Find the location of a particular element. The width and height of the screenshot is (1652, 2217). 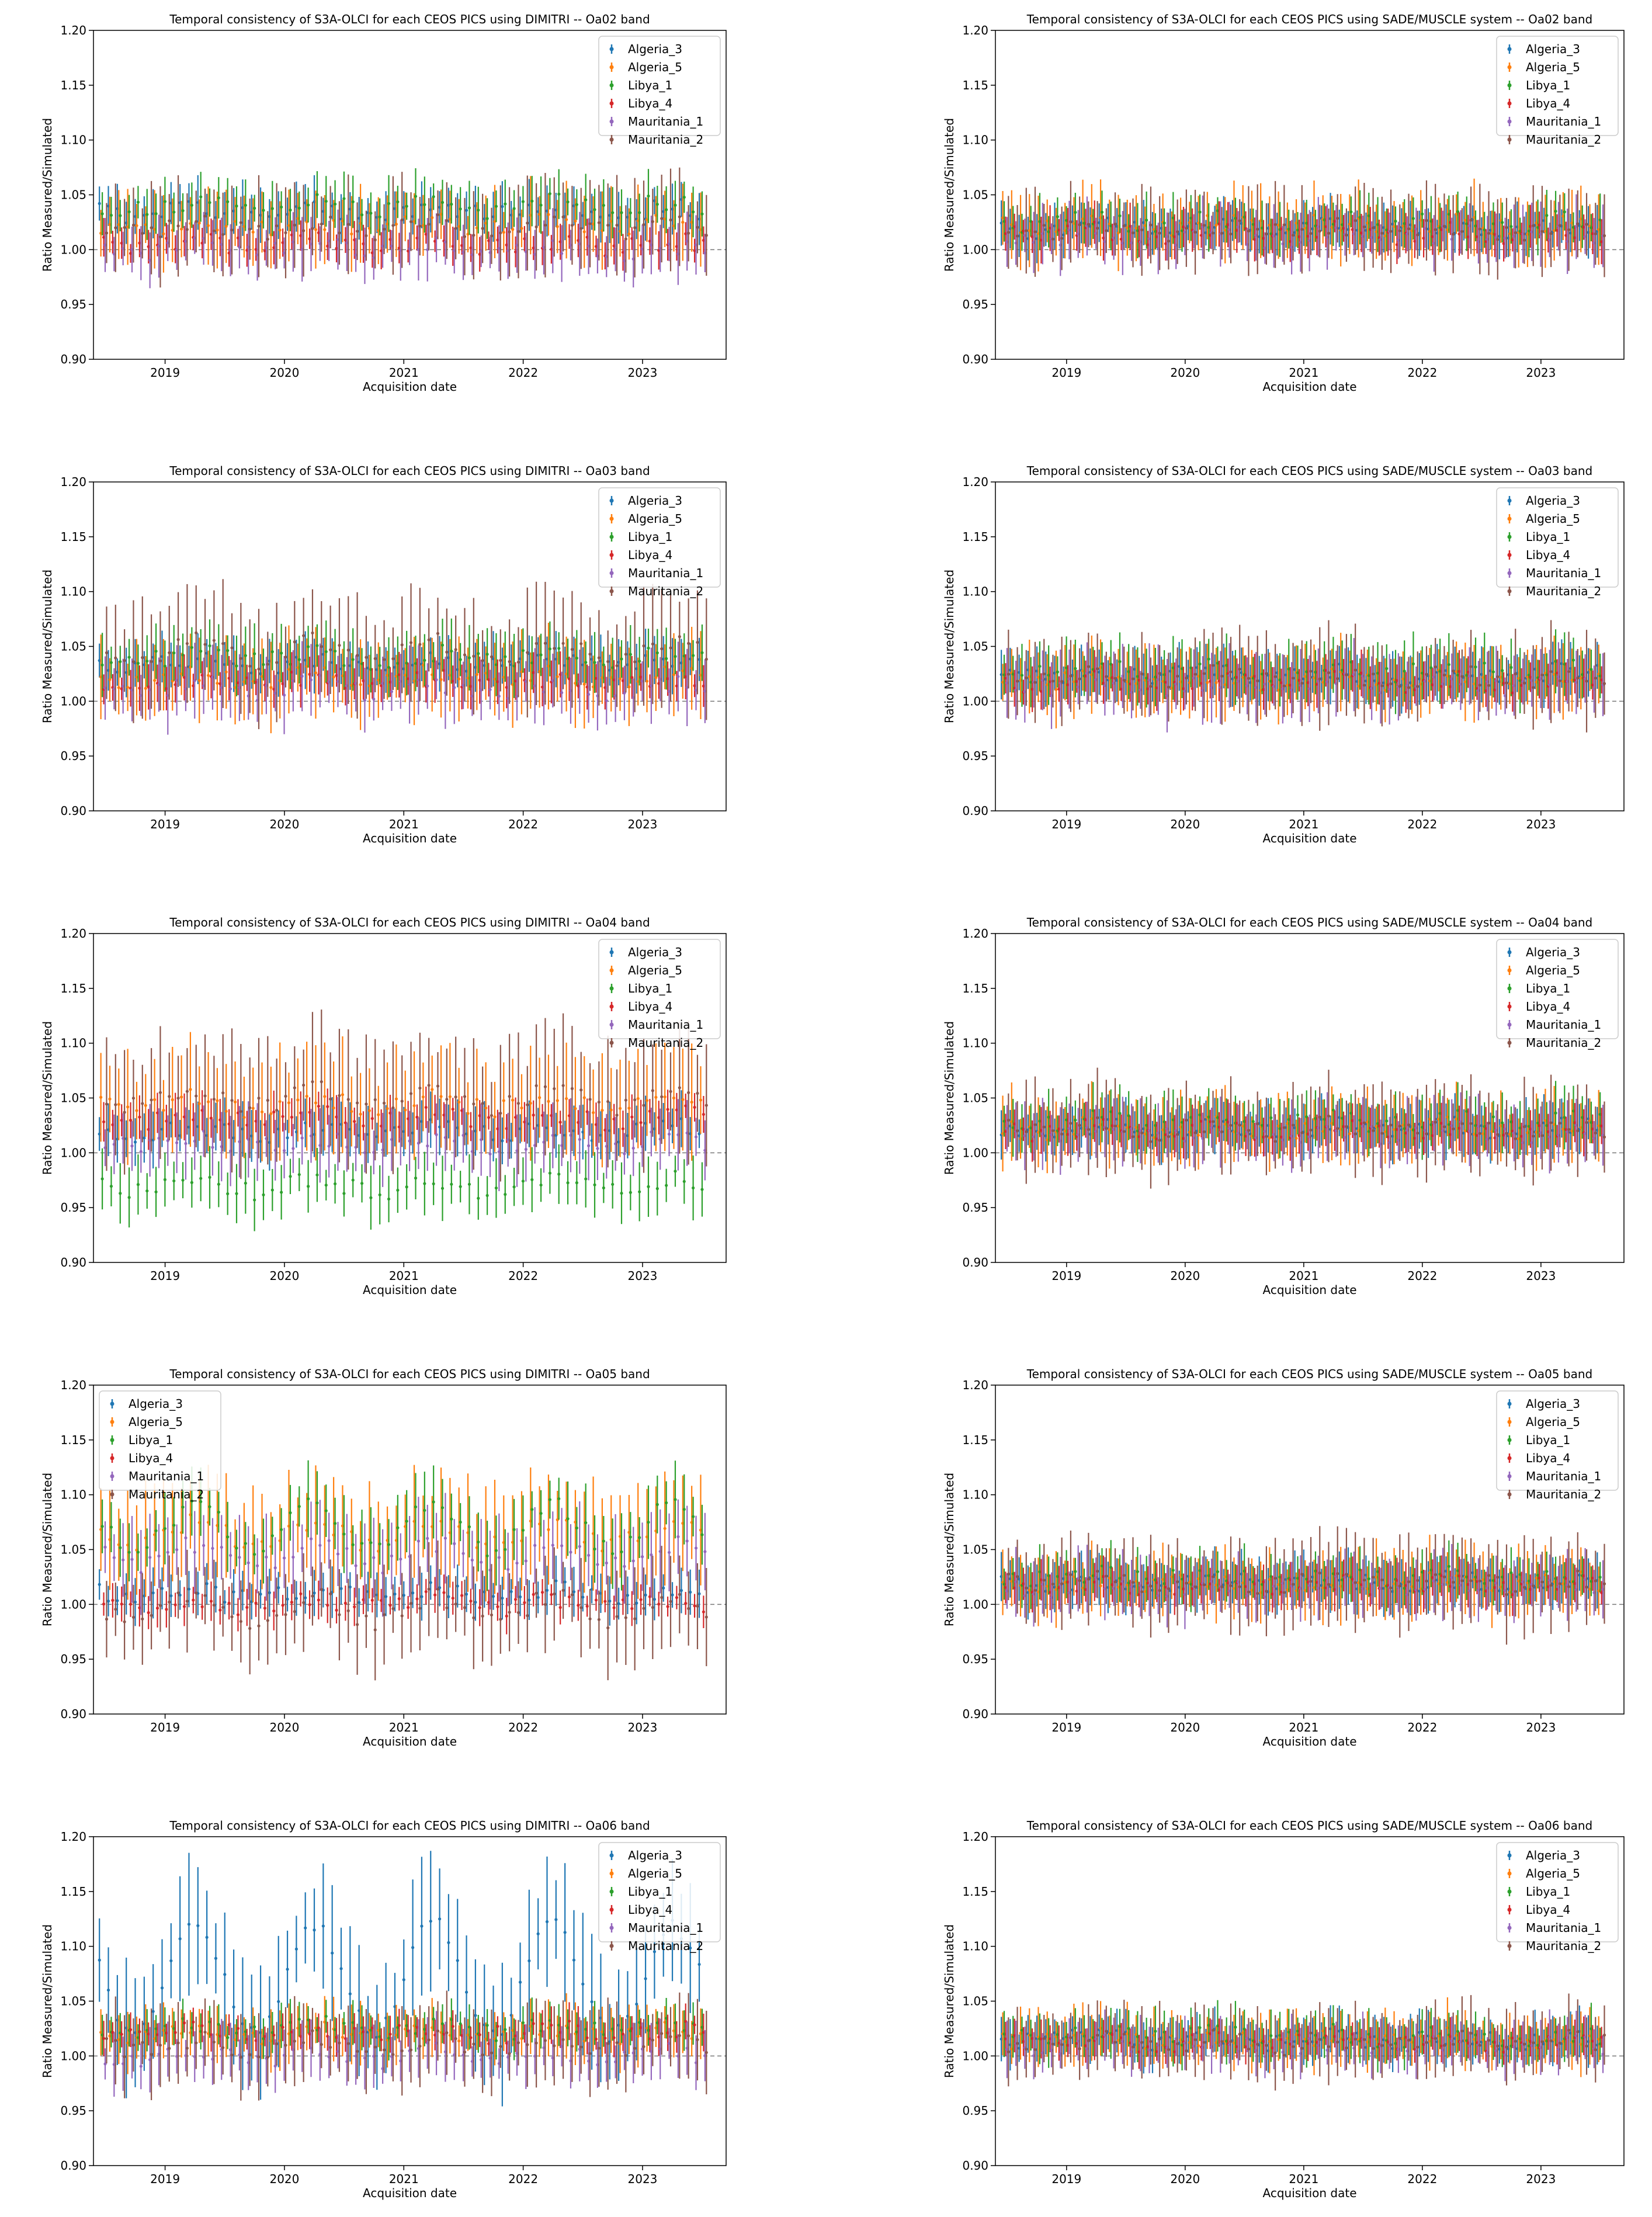

legend-marker-dot is located at coordinates (1509, 518).